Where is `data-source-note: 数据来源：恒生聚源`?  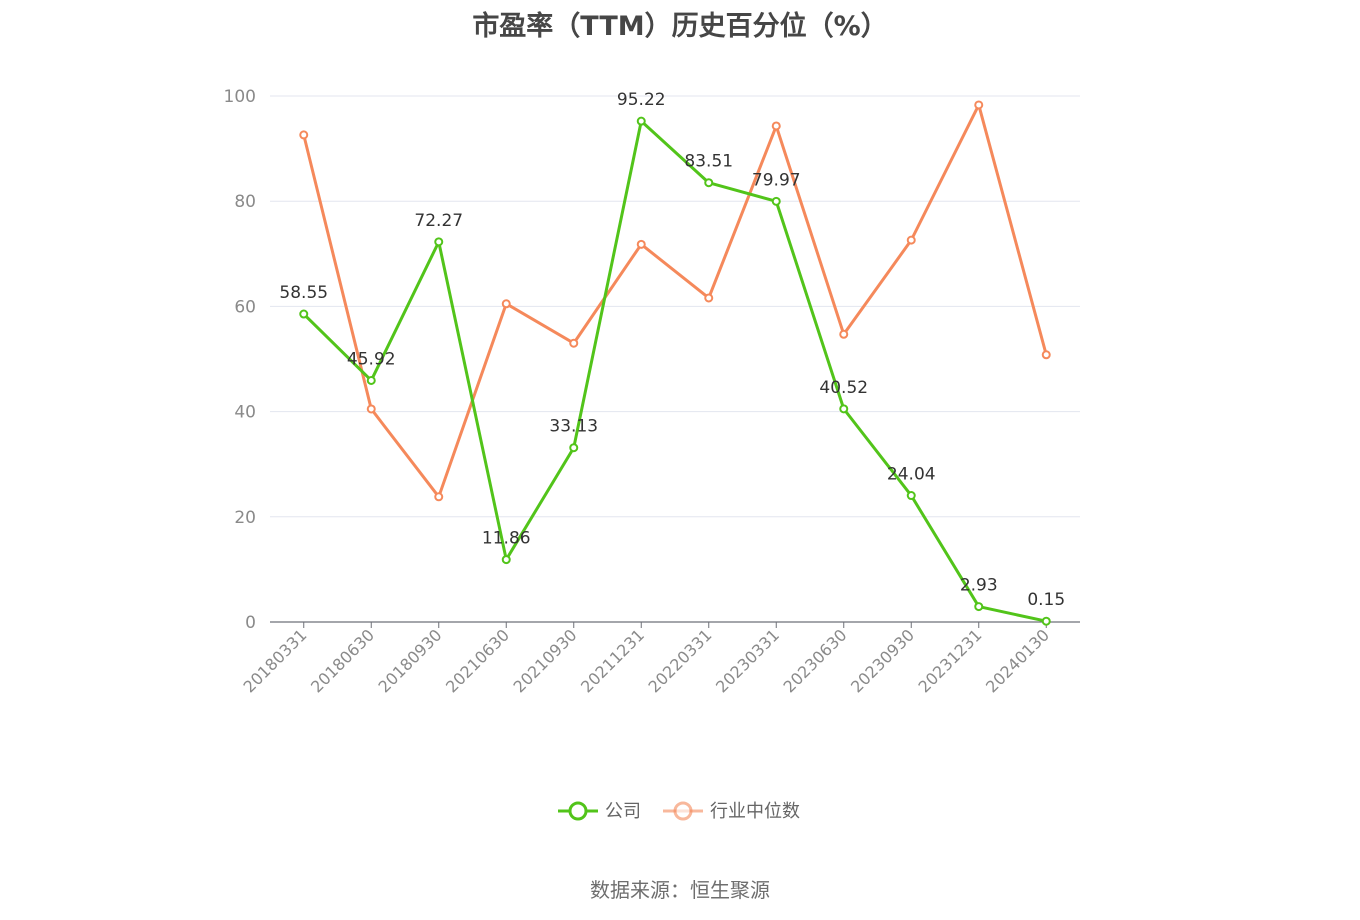 data-source-note: 数据来源：恒生聚源 is located at coordinates (680, 890).